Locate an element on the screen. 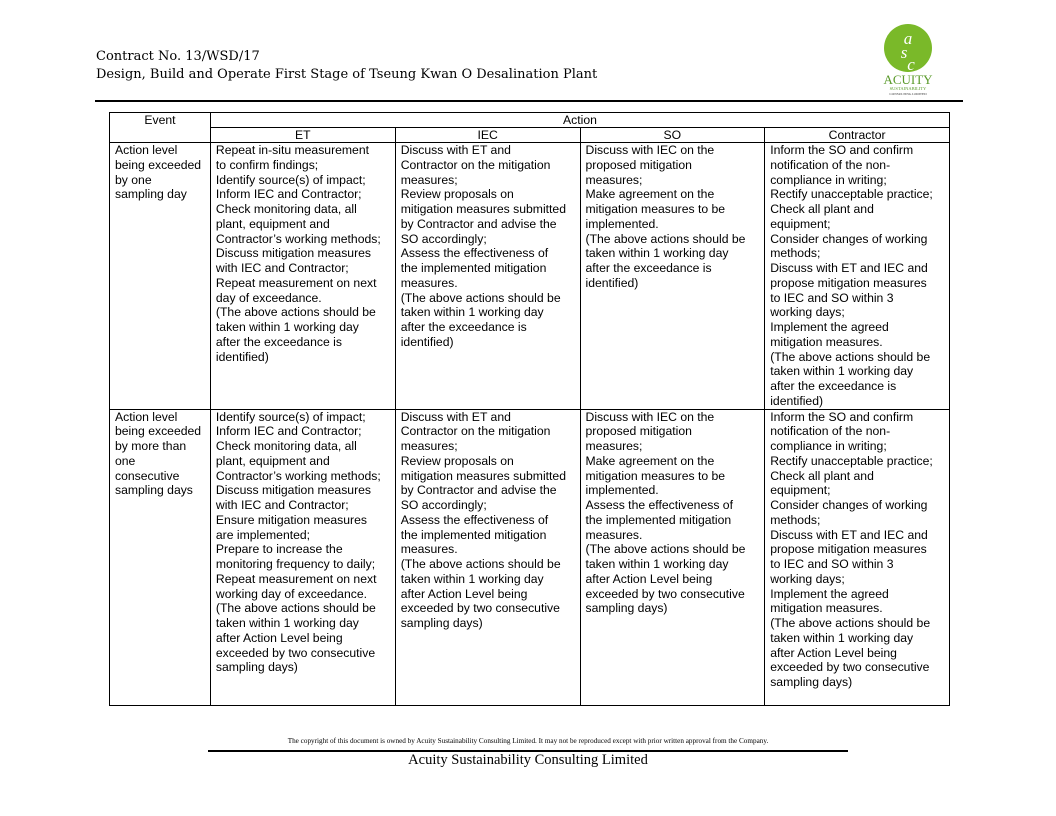  column-header-iec: IEC is located at coordinates (487, 135).